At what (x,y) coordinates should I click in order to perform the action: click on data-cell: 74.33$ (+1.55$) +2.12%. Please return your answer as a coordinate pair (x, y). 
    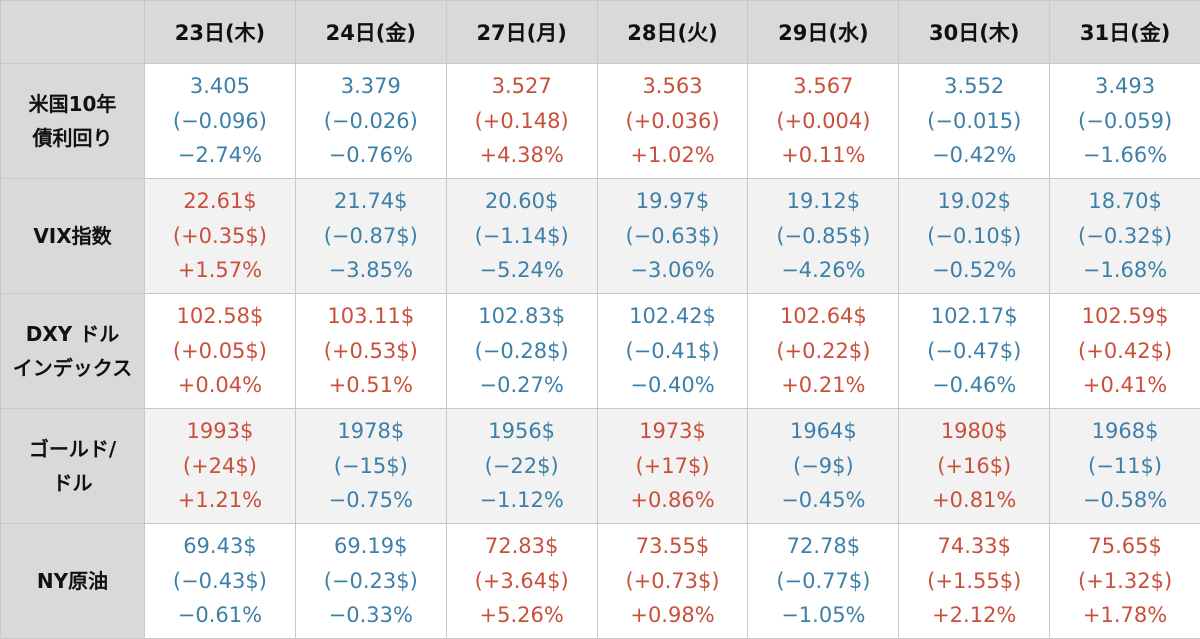
    Looking at the image, I should click on (974, 581).